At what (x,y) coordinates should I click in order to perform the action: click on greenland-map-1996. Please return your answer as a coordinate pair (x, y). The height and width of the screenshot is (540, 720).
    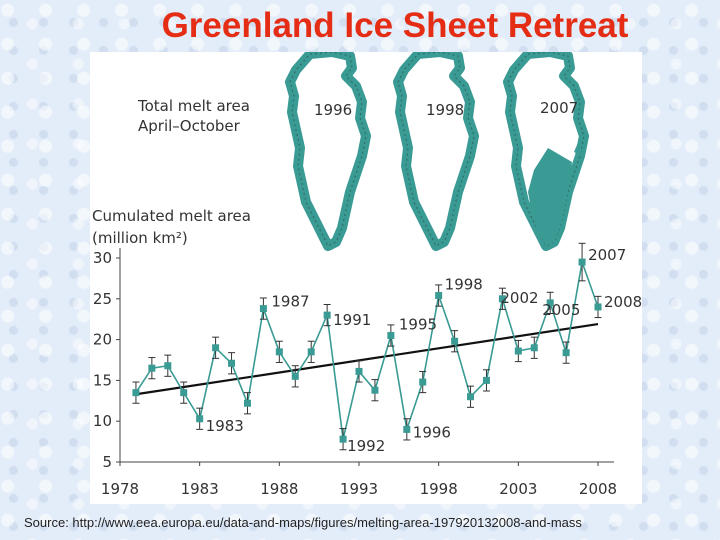
    Looking at the image, I should click on (328, 151).